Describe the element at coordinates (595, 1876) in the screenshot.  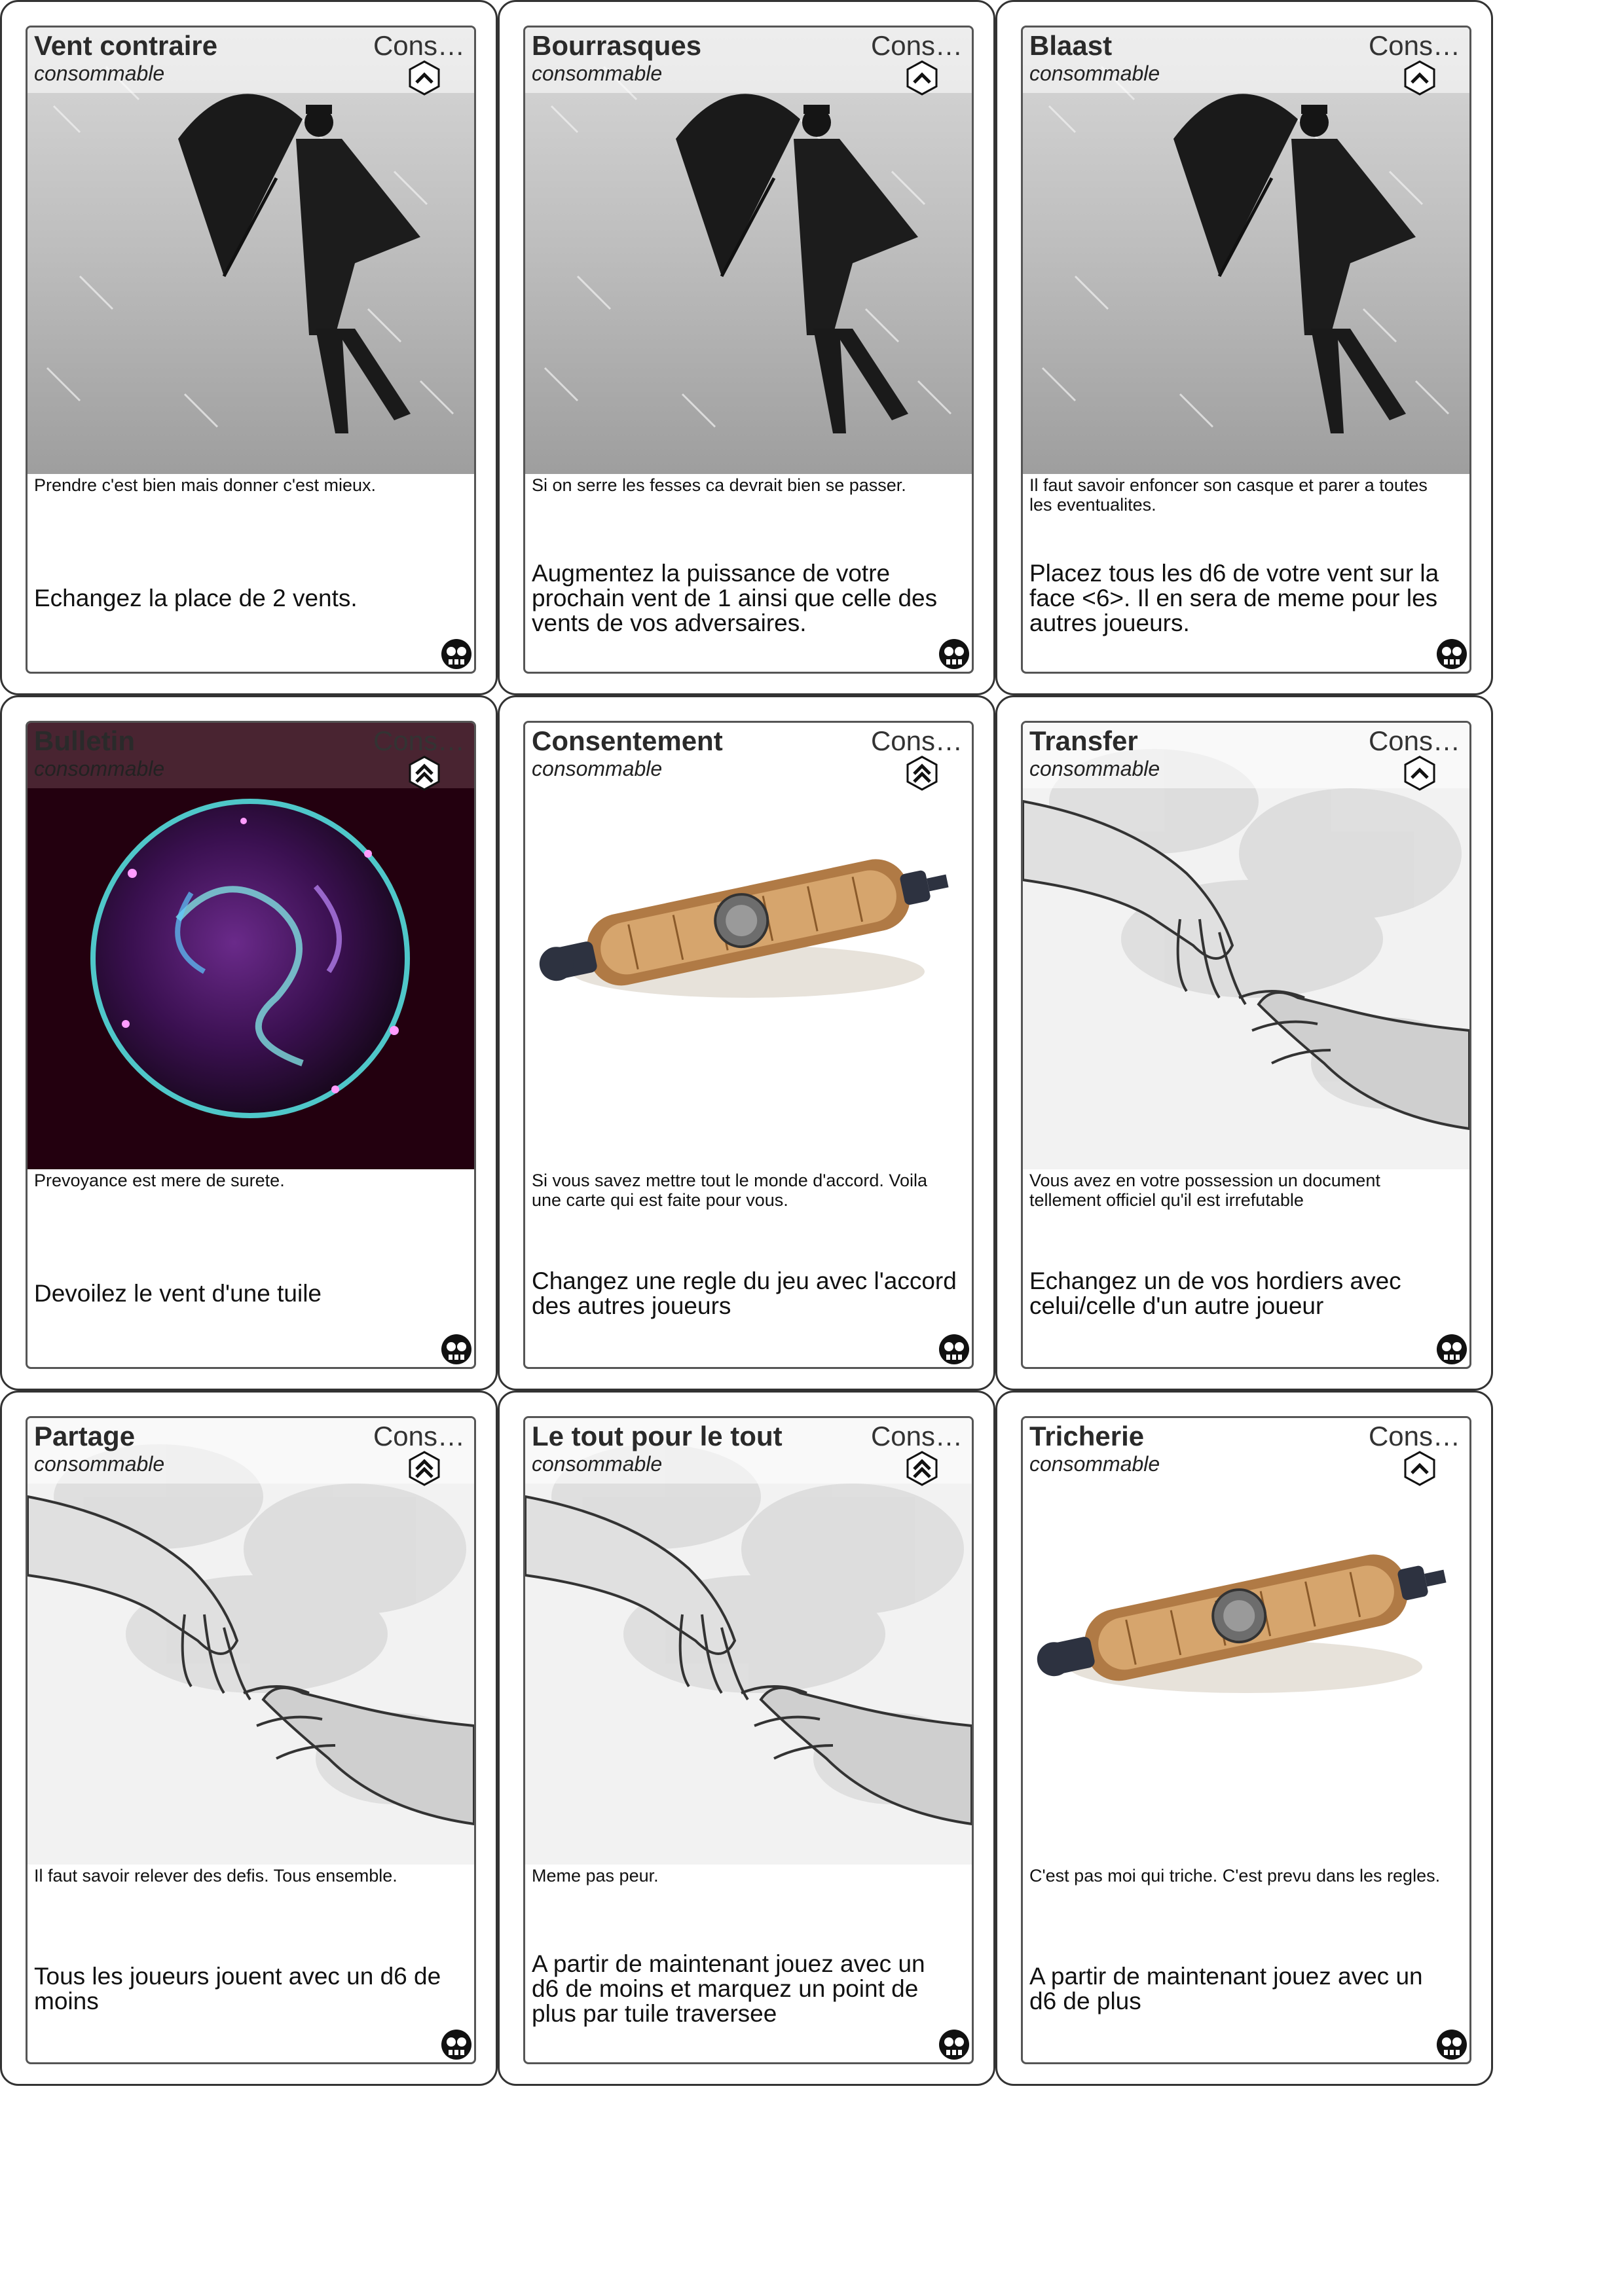
I see `card-flavor-text: Meme pas peur.` at that location.